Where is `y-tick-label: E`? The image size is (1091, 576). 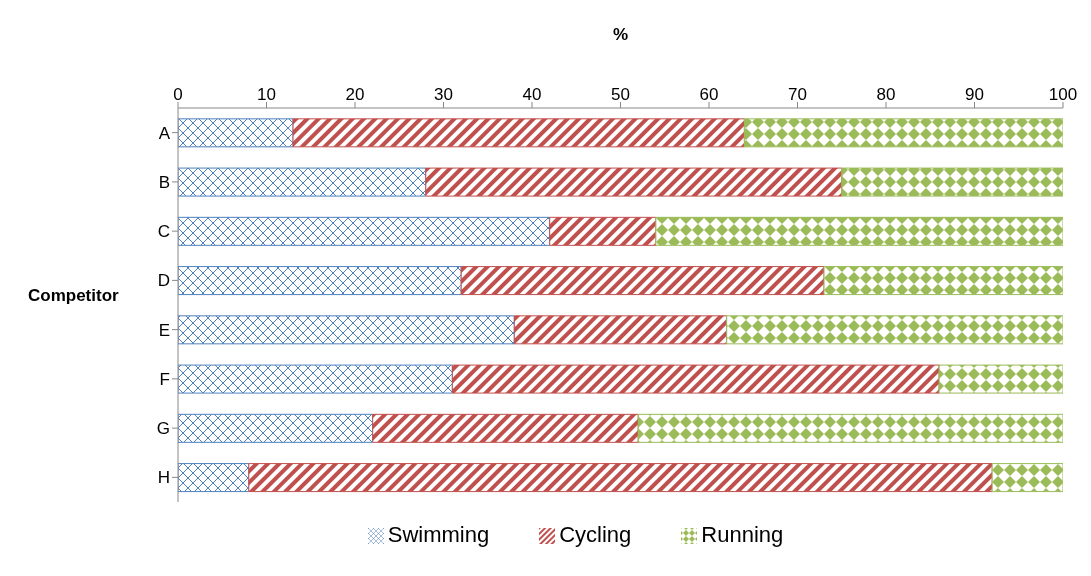
y-tick-label: E is located at coordinates (164, 330).